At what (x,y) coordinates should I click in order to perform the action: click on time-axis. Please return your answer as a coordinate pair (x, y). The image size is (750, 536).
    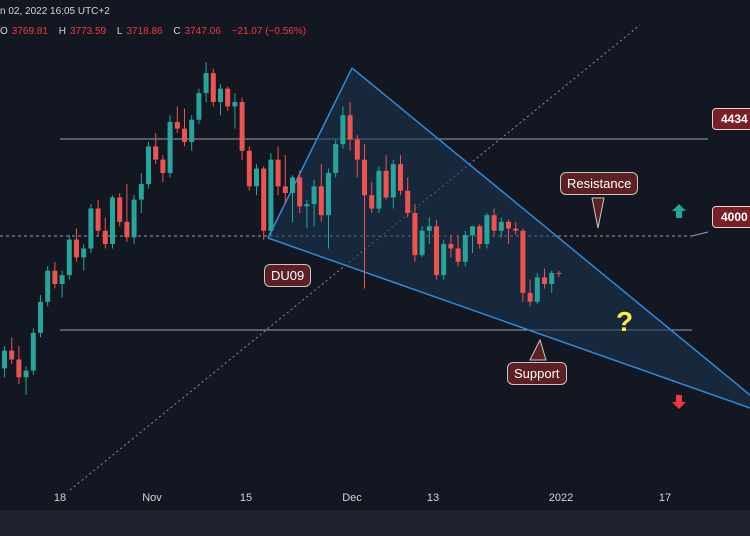
    Looking at the image, I should click on (375, 523).